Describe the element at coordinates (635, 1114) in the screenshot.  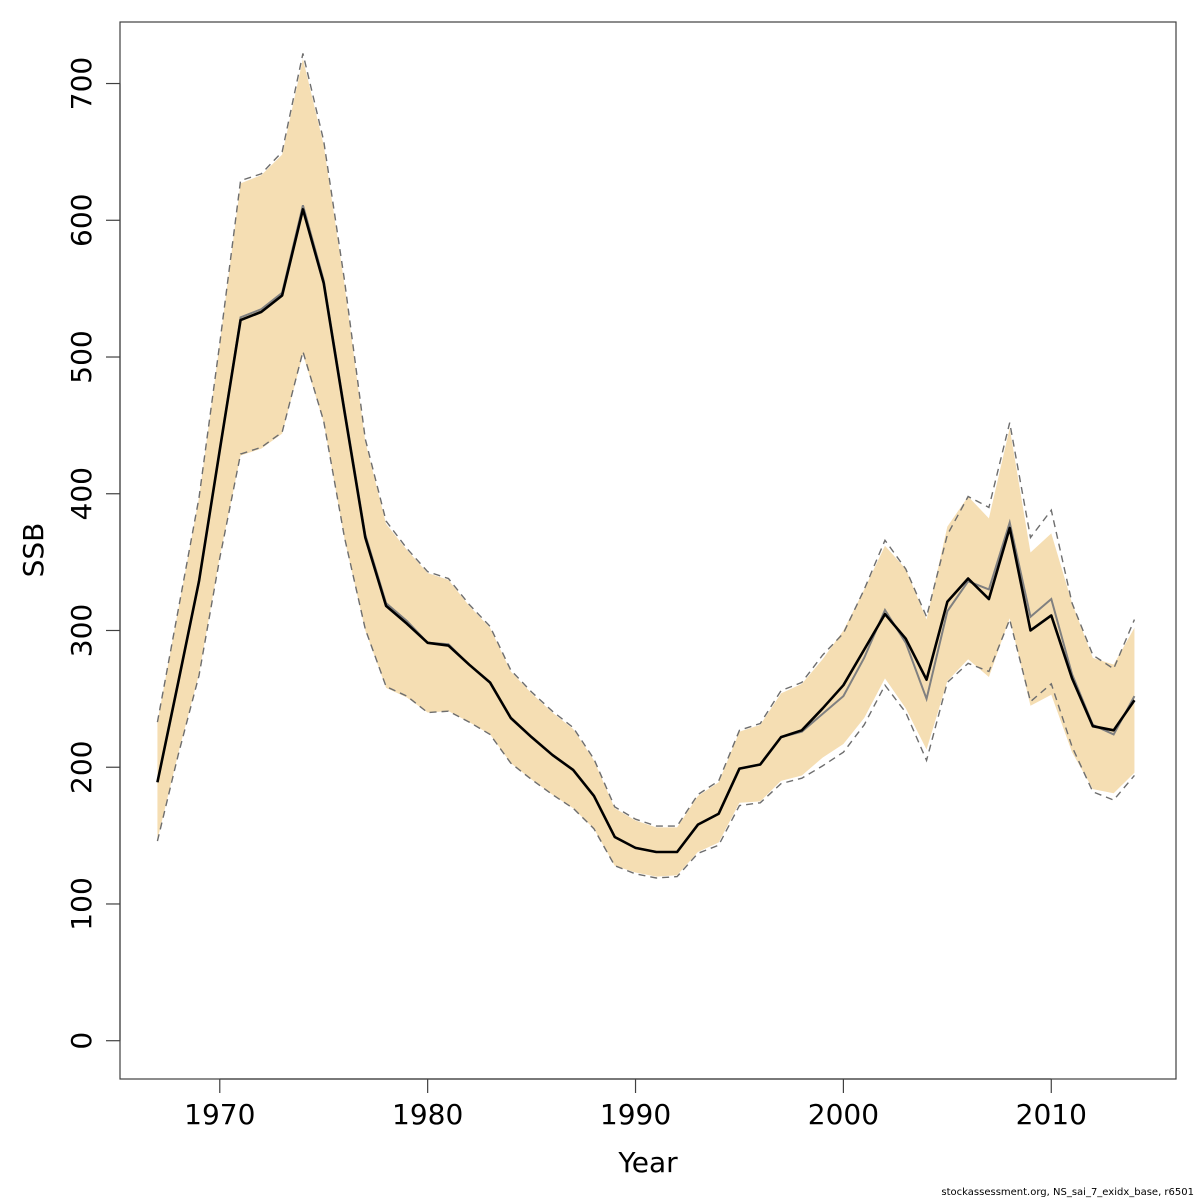
I see `x-tick-label: 1990` at that location.